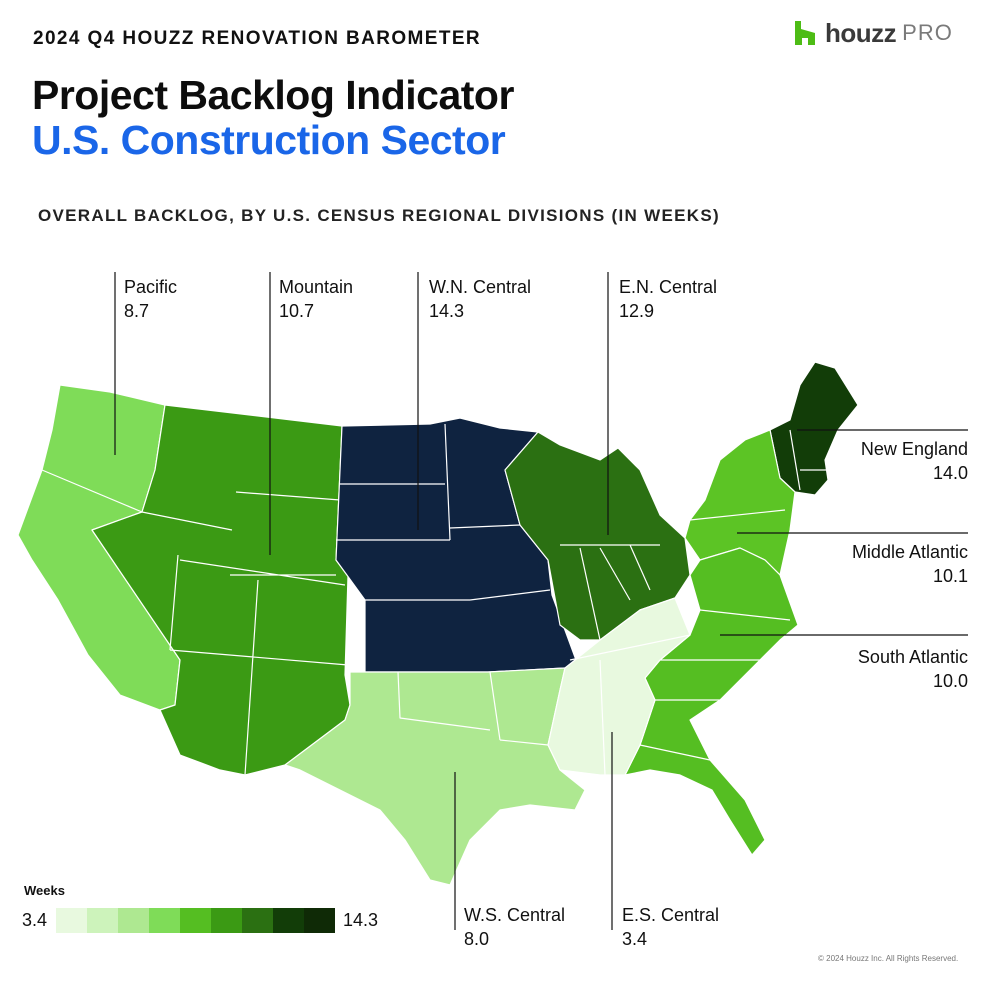  I want to click on label-value: 12.9, so click(637, 311).